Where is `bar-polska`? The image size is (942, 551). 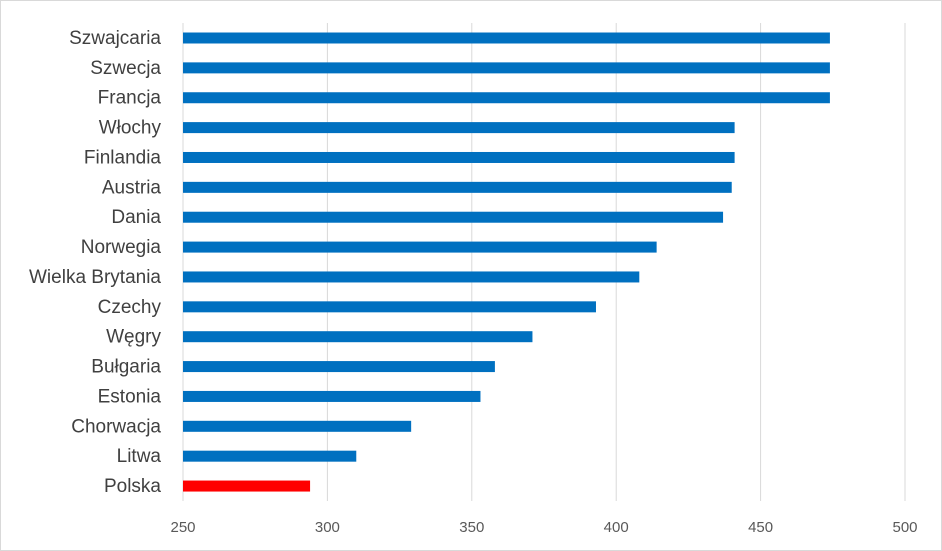
bar-polska is located at coordinates (247, 486).